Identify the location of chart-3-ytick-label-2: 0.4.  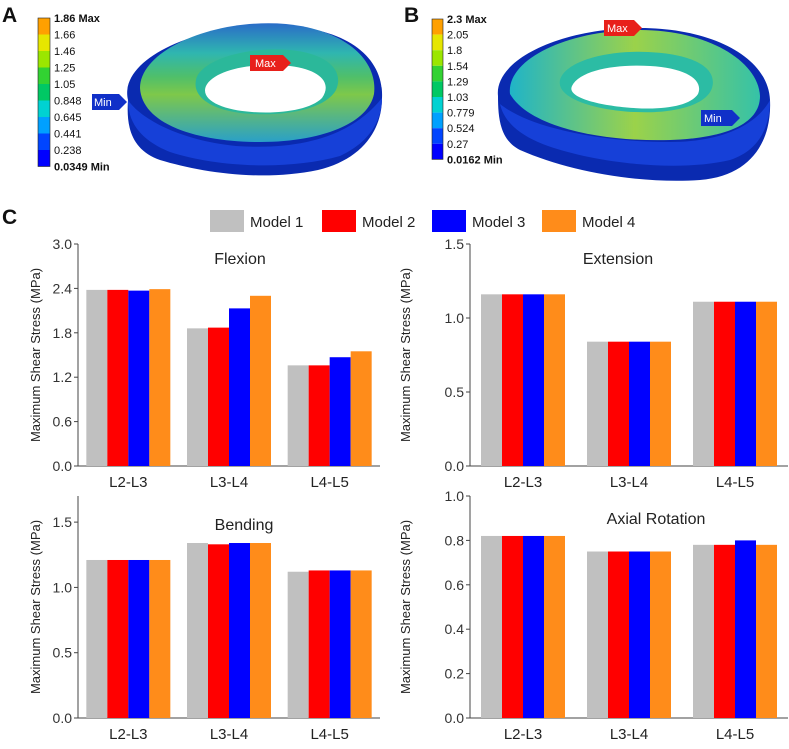
(455, 629).